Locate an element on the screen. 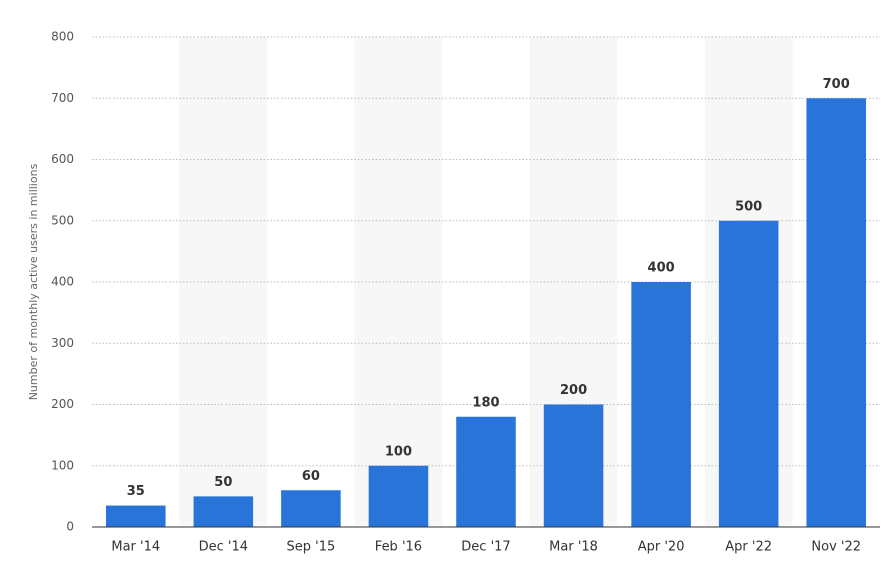 The height and width of the screenshot is (570, 892). value-label: 60 is located at coordinates (311, 476).